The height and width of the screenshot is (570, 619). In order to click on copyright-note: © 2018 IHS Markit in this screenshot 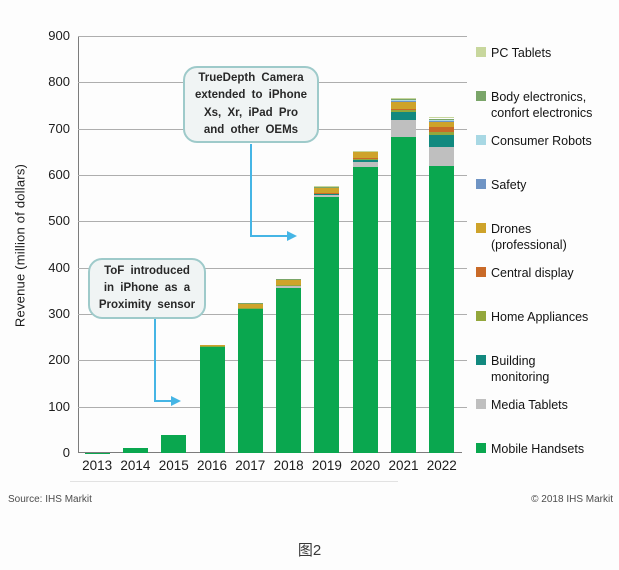, I will do `click(572, 499)`.